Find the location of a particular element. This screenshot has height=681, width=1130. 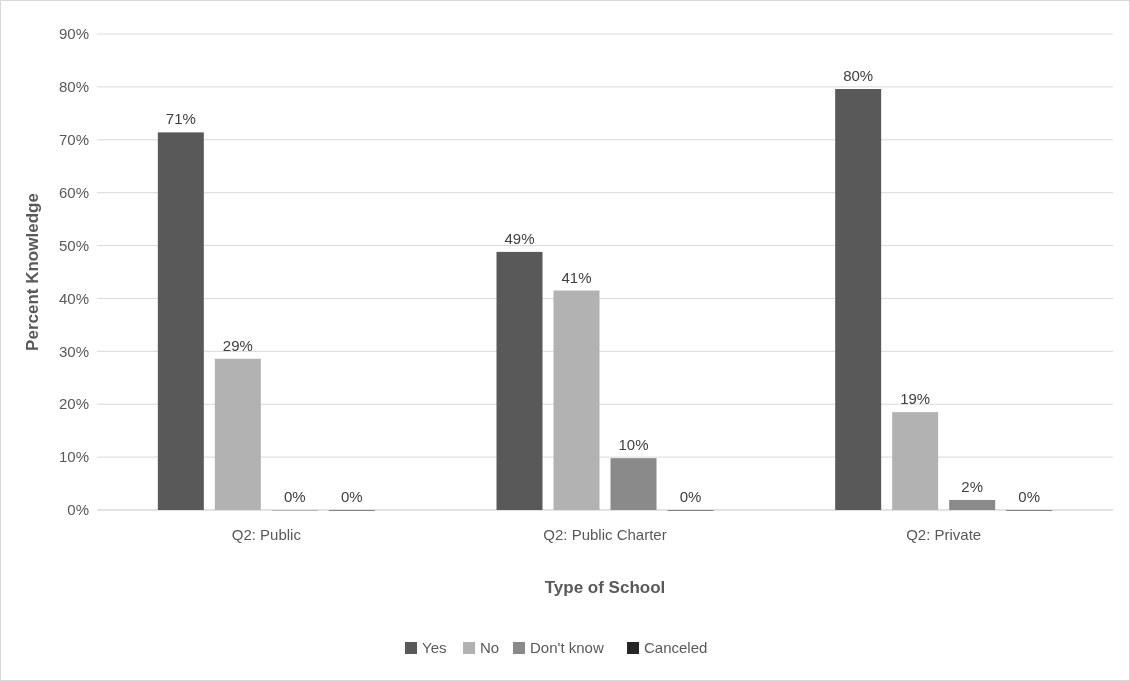

y-tick-label: 10% is located at coordinates (73, 457).